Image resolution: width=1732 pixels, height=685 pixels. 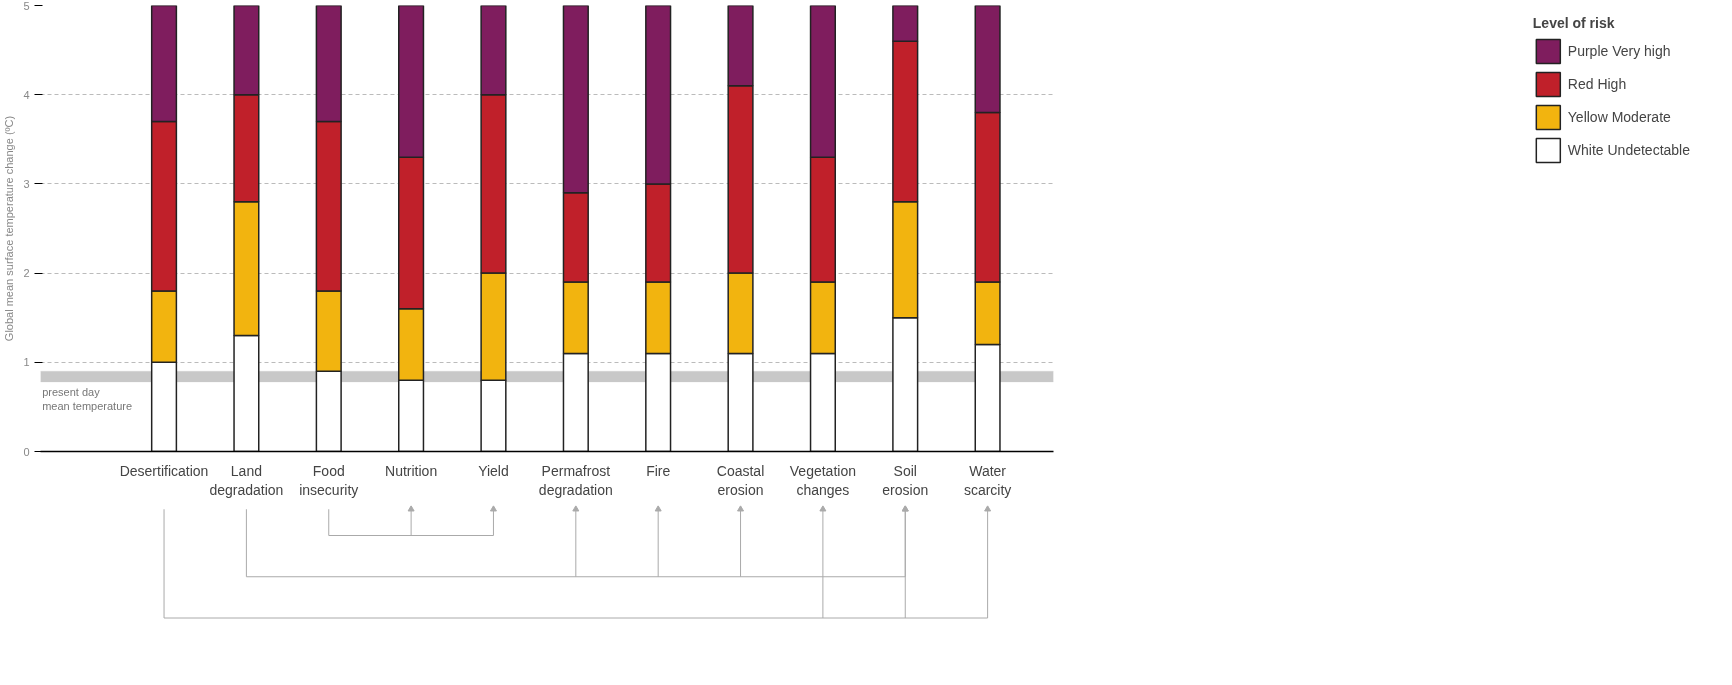 What do you see at coordinates (1628, 150) in the screenshot?
I see `legend-label: White Undetectable` at bounding box center [1628, 150].